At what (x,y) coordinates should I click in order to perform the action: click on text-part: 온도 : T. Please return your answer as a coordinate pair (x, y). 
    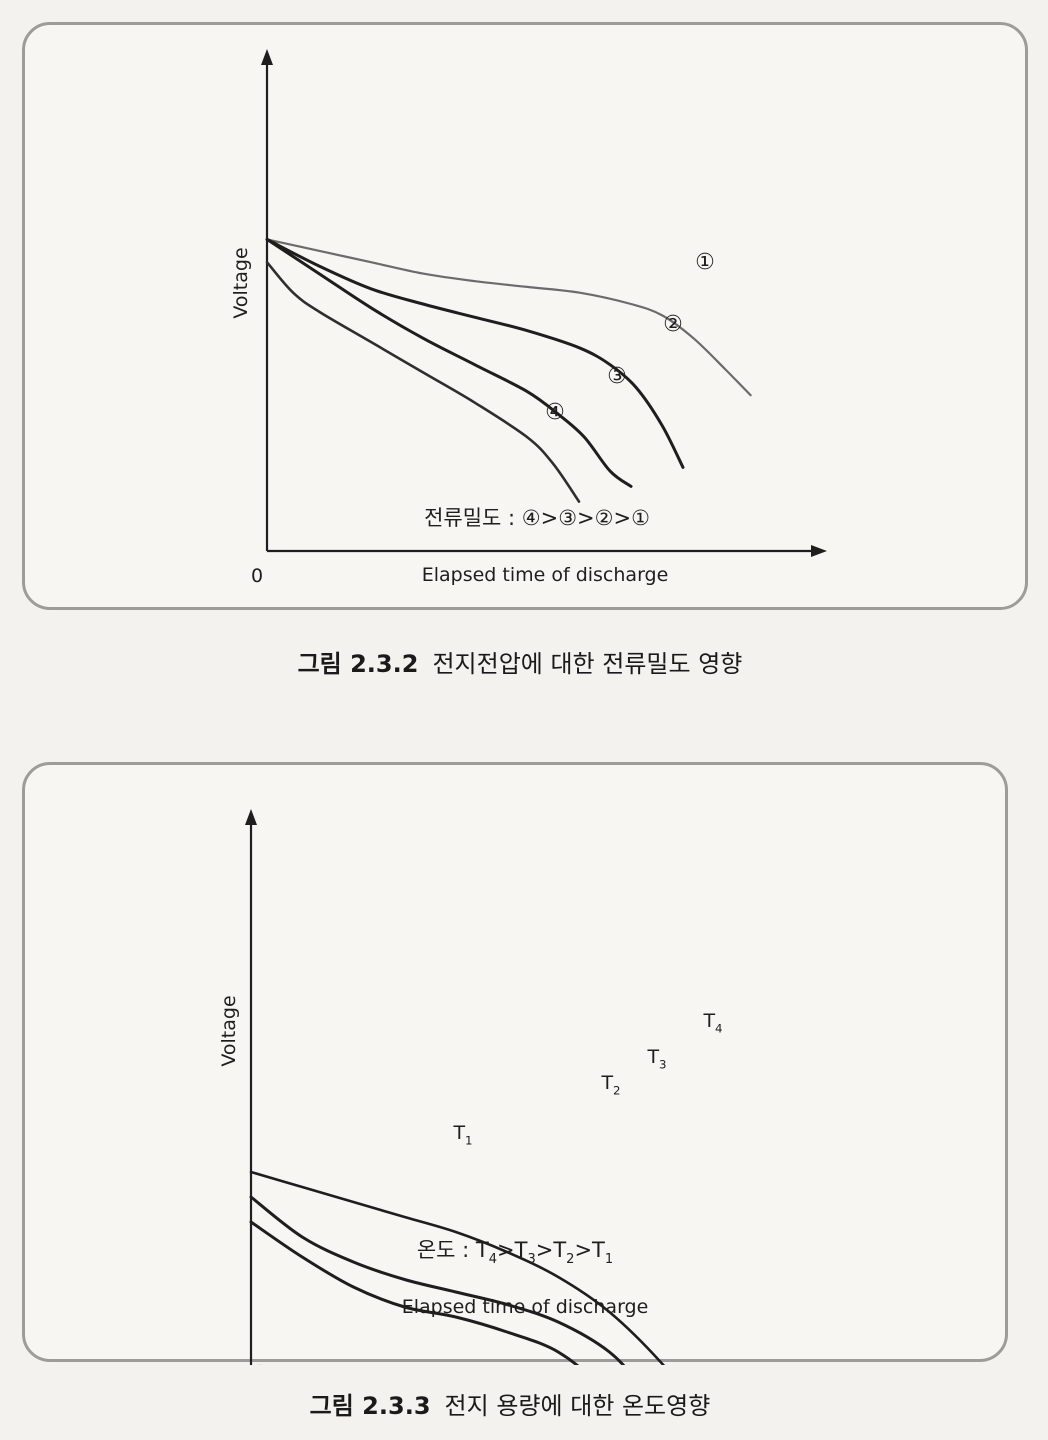
    Looking at the image, I should click on (453, 1250).